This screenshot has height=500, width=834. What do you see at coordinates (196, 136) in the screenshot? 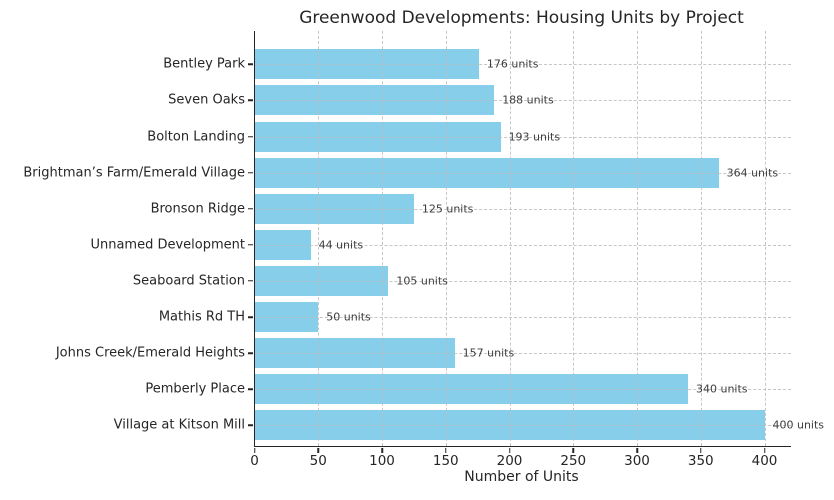
I see `category-label: Bolton Landing` at bounding box center [196, 136].